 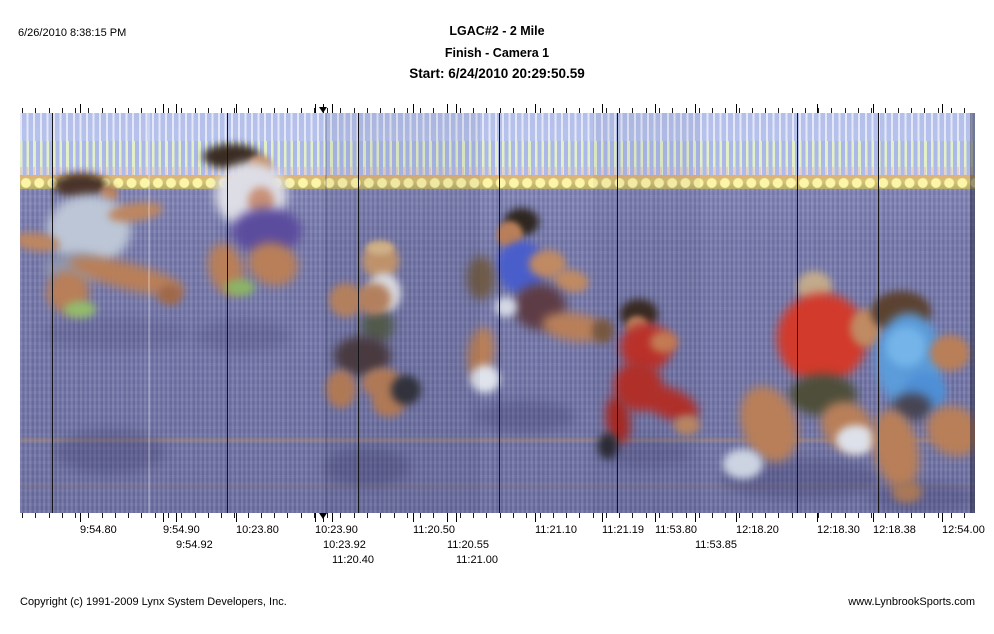 What do you see at coordinates (497, 31) in the screenshot?
I see `event-title: LGAC#2 - 2 Mile` at bounding box center [497, 31].